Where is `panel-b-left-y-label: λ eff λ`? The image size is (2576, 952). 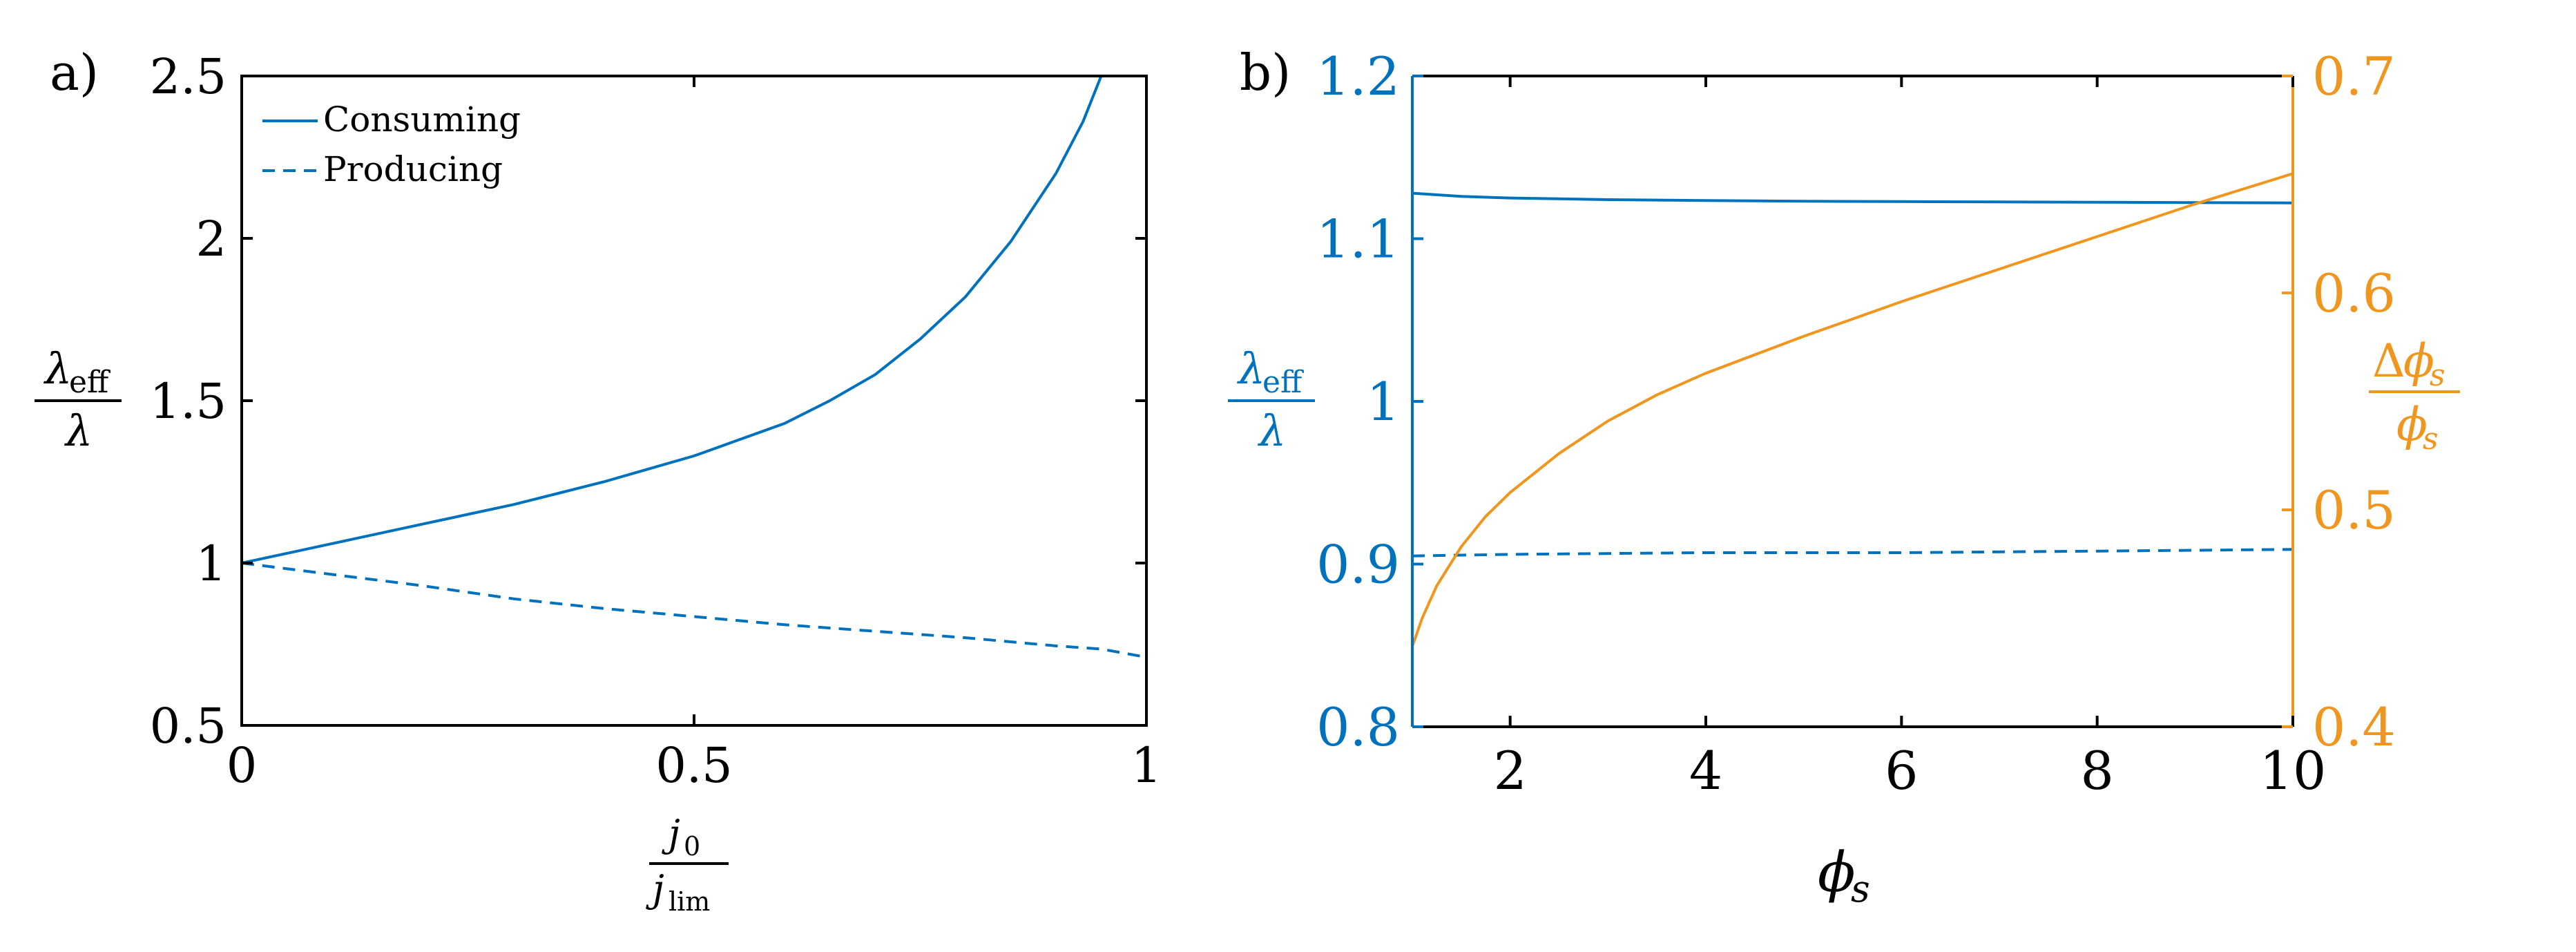 panel-b-left-y-label: λ eff λ is located at coordinates (1271, 399).